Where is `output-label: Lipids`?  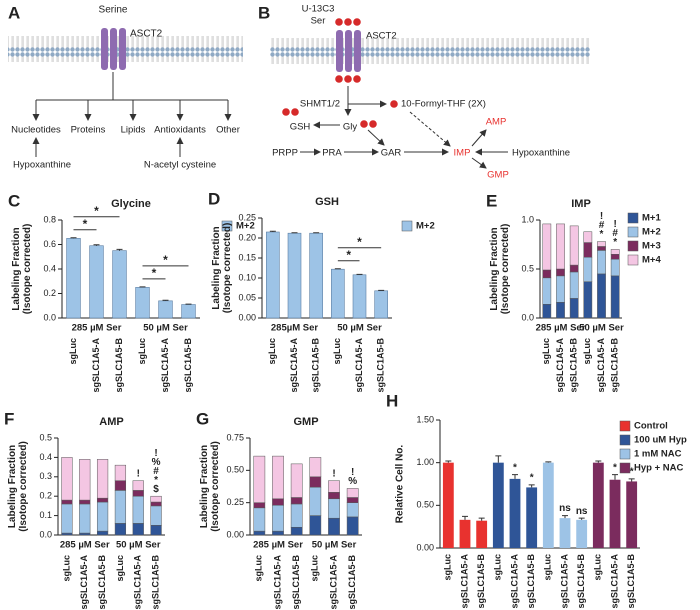 output-label: Lipids is located at coordinates (133, 130).